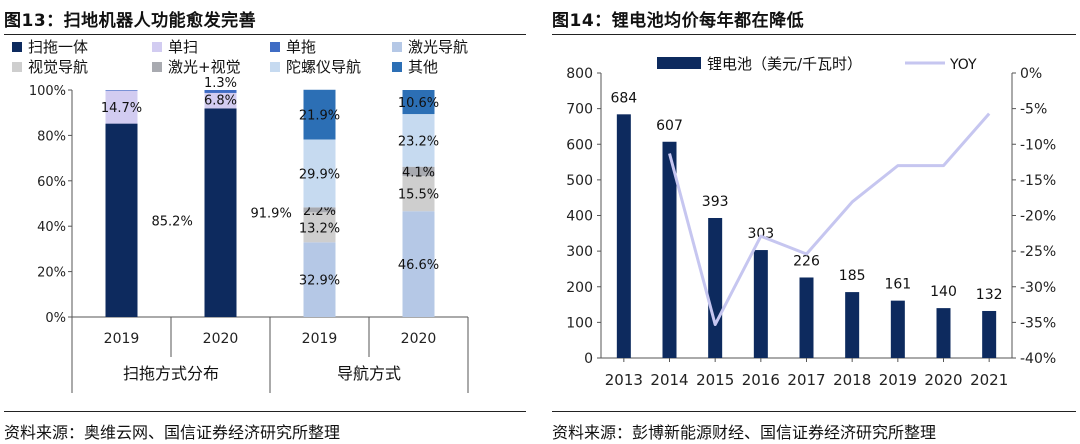  Describe the element at coordinates (171, 373) in the screenshot. I see `group-label: 扫拖方式分布` at that location.